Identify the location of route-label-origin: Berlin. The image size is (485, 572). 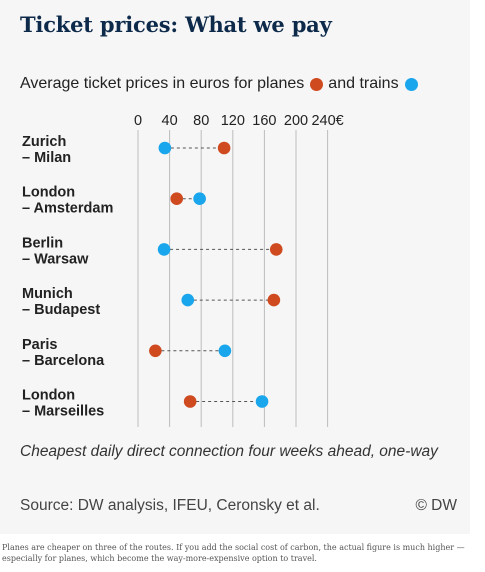
(42, 243).